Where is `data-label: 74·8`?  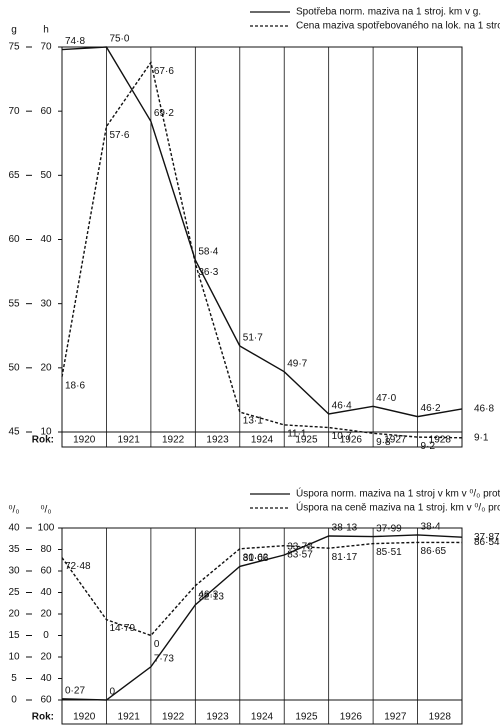
data-label: 74·8 is located at coordinates (75, 41).